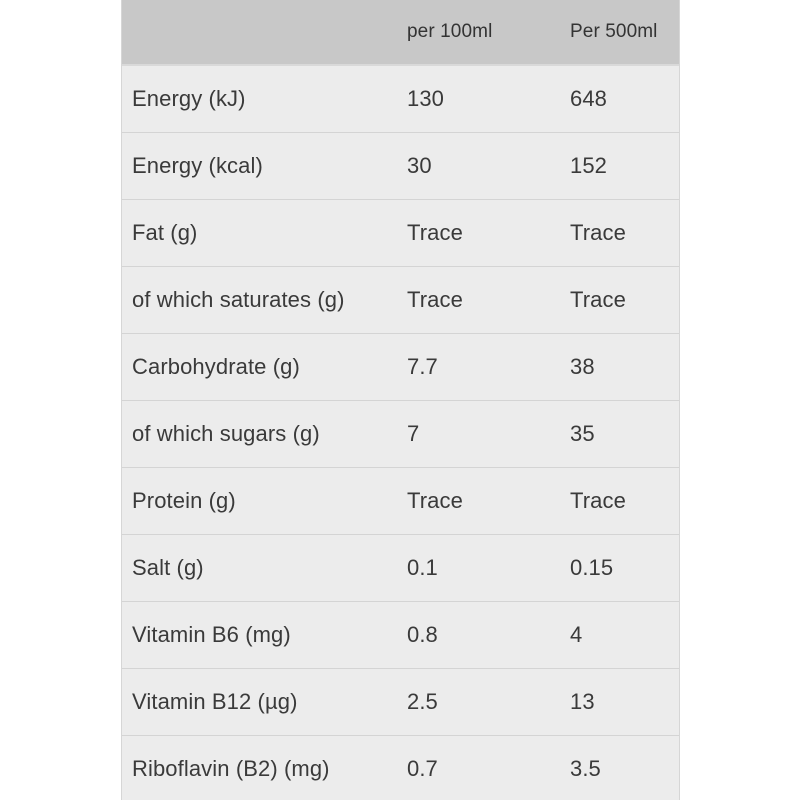  Describe the element at coordinates (400, 166) in the screenshot. I see `table-row: Energy (kcal) 30 152` at that location.